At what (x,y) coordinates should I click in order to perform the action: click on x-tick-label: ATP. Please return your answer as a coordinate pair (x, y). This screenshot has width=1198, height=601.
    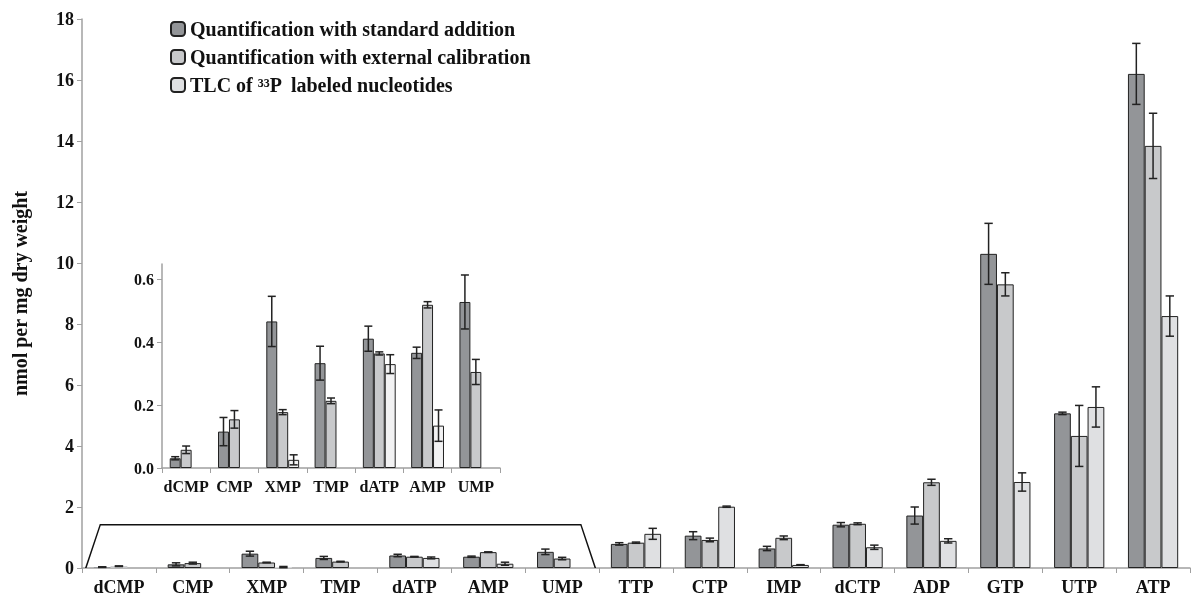
    Looking at the image, I should click on (1153, 587).